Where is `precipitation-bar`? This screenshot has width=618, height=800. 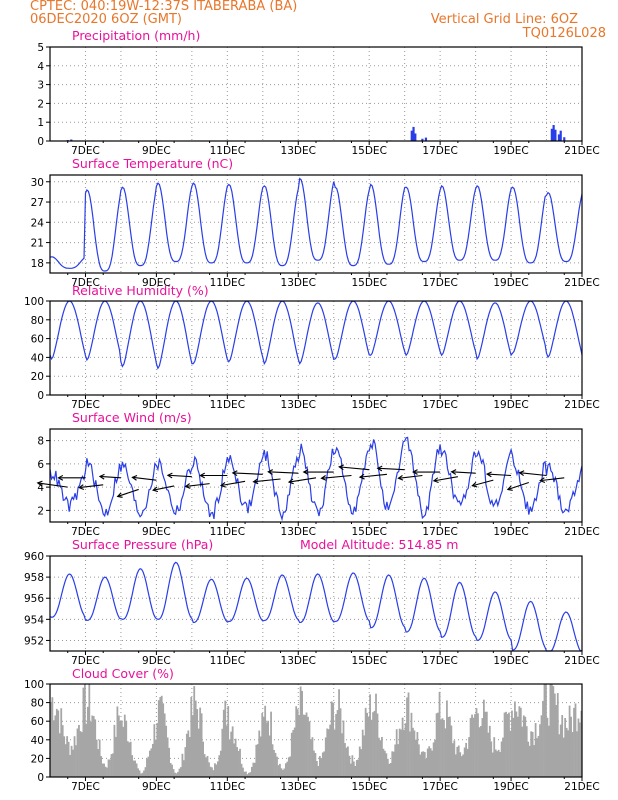 precipitation-bar is located at coordinates (426, 139).